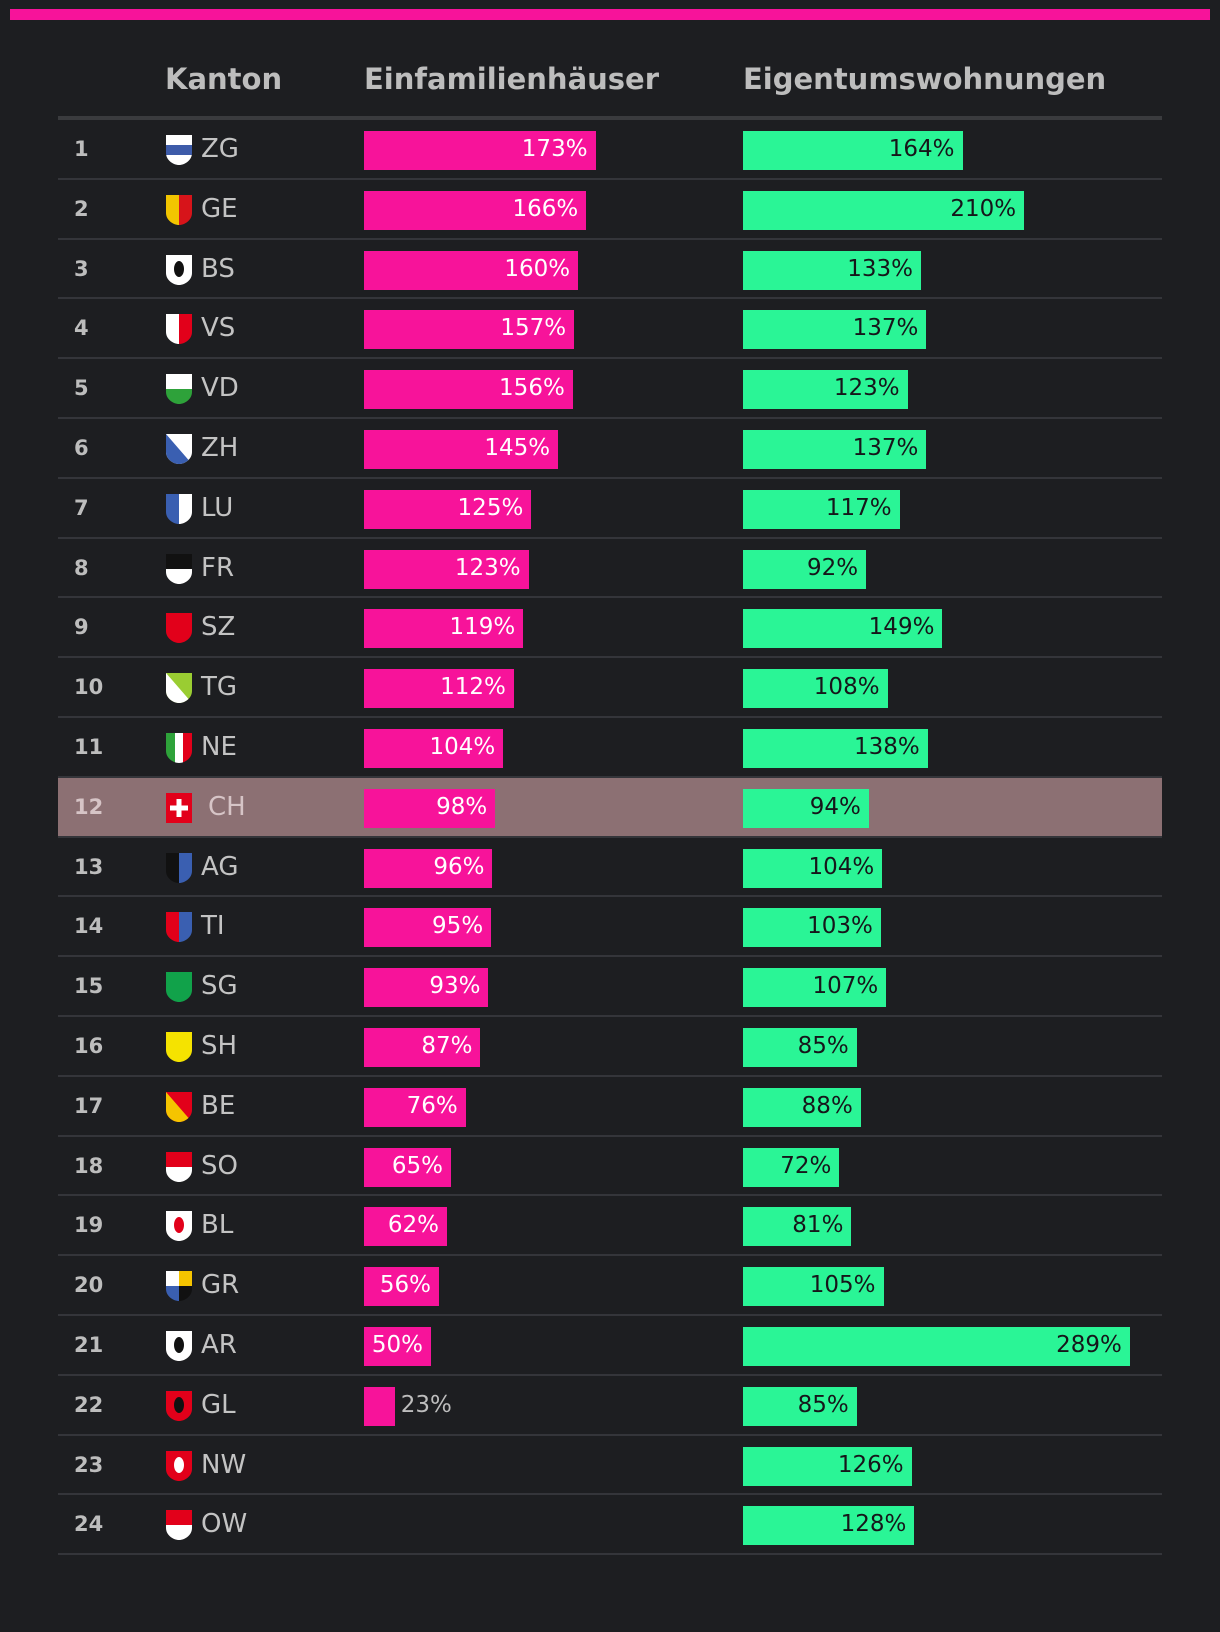 The image size is (1220, 1632). What do you see at coordinates (610, 1525) in the screenshot?
I see `table-row: 24 OW 128%` at bounding box center [610, 1525].